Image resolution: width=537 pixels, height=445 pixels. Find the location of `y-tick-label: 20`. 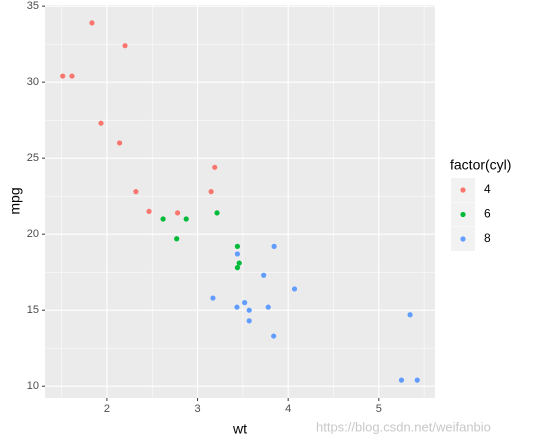

y-tick-label: 20 is located at coordinates (33, 234).